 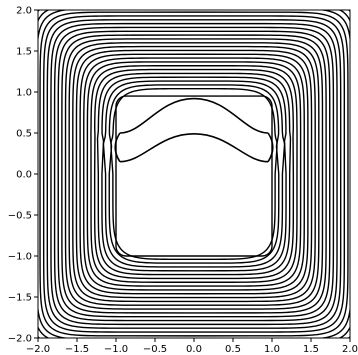 I want to click on x-tick-label: −0.5, so click(x=155, y=349).